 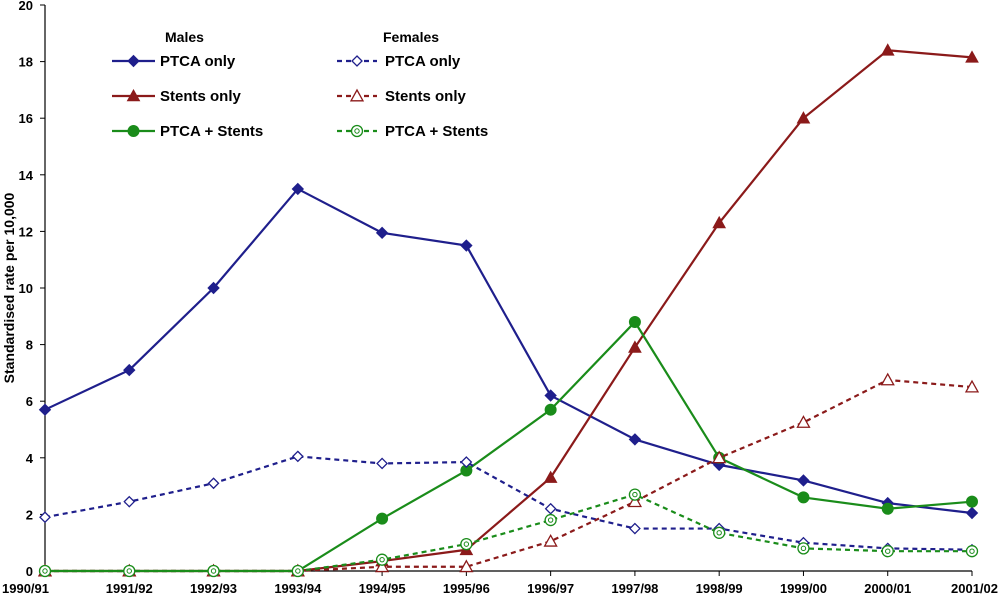 What do you see at coordinates (357, 131) in the screenshot?
I see `legend-marker-ring` at bounding box center [357, 131].